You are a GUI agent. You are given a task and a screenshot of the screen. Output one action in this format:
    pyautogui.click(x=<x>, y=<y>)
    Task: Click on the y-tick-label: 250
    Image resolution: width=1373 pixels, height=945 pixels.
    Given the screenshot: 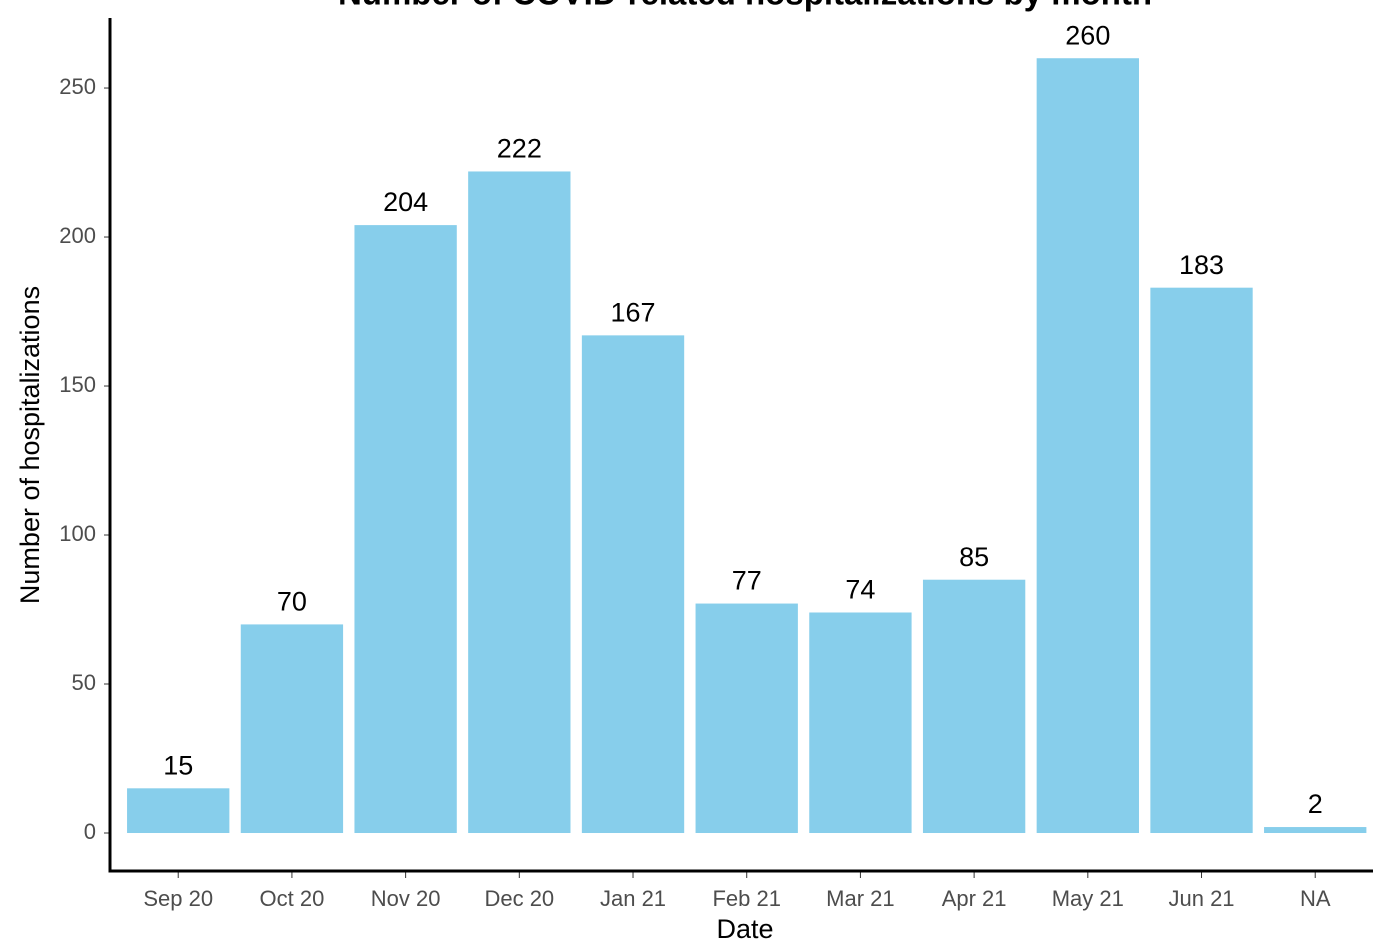 What is the action you would take?
    pyautogui.click(x=77, y=86)
    